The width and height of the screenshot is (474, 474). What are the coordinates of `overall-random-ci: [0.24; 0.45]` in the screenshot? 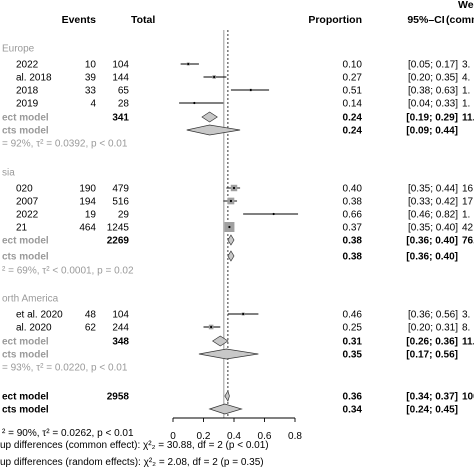 It's located at (432, 410).